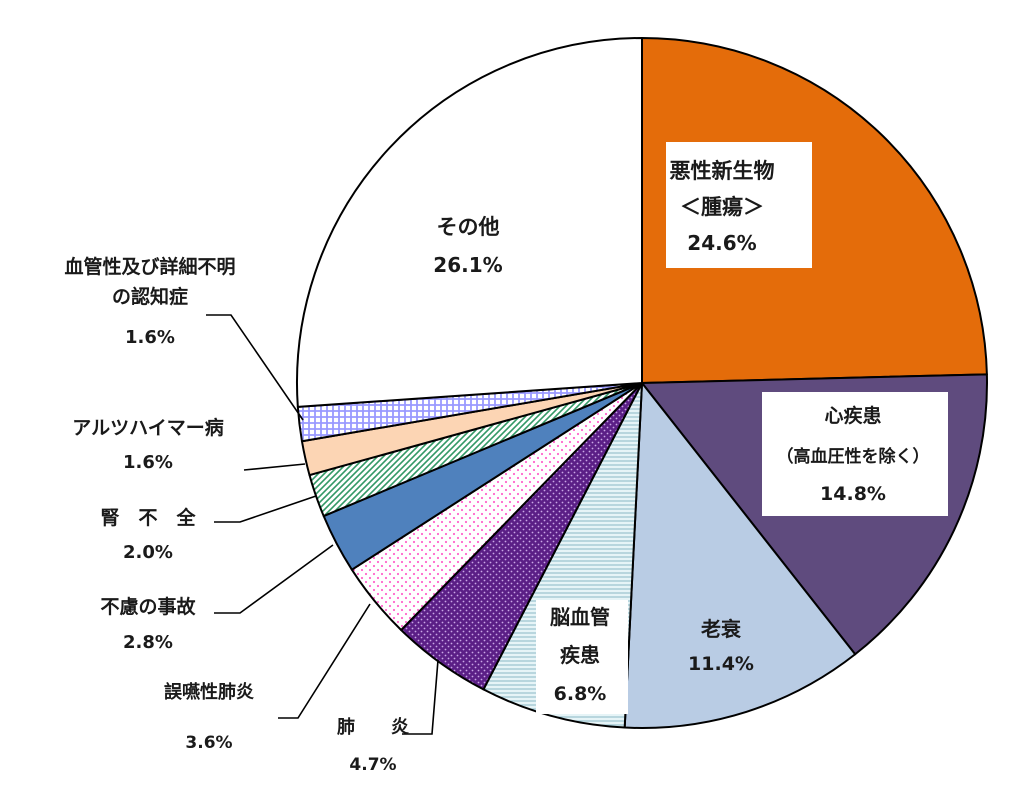 This screenshot has height=800, width=1024. Describe the element at coordinates (468, 227) in the screenshot. I see `slice-label-11-line-1: その他` at that location.